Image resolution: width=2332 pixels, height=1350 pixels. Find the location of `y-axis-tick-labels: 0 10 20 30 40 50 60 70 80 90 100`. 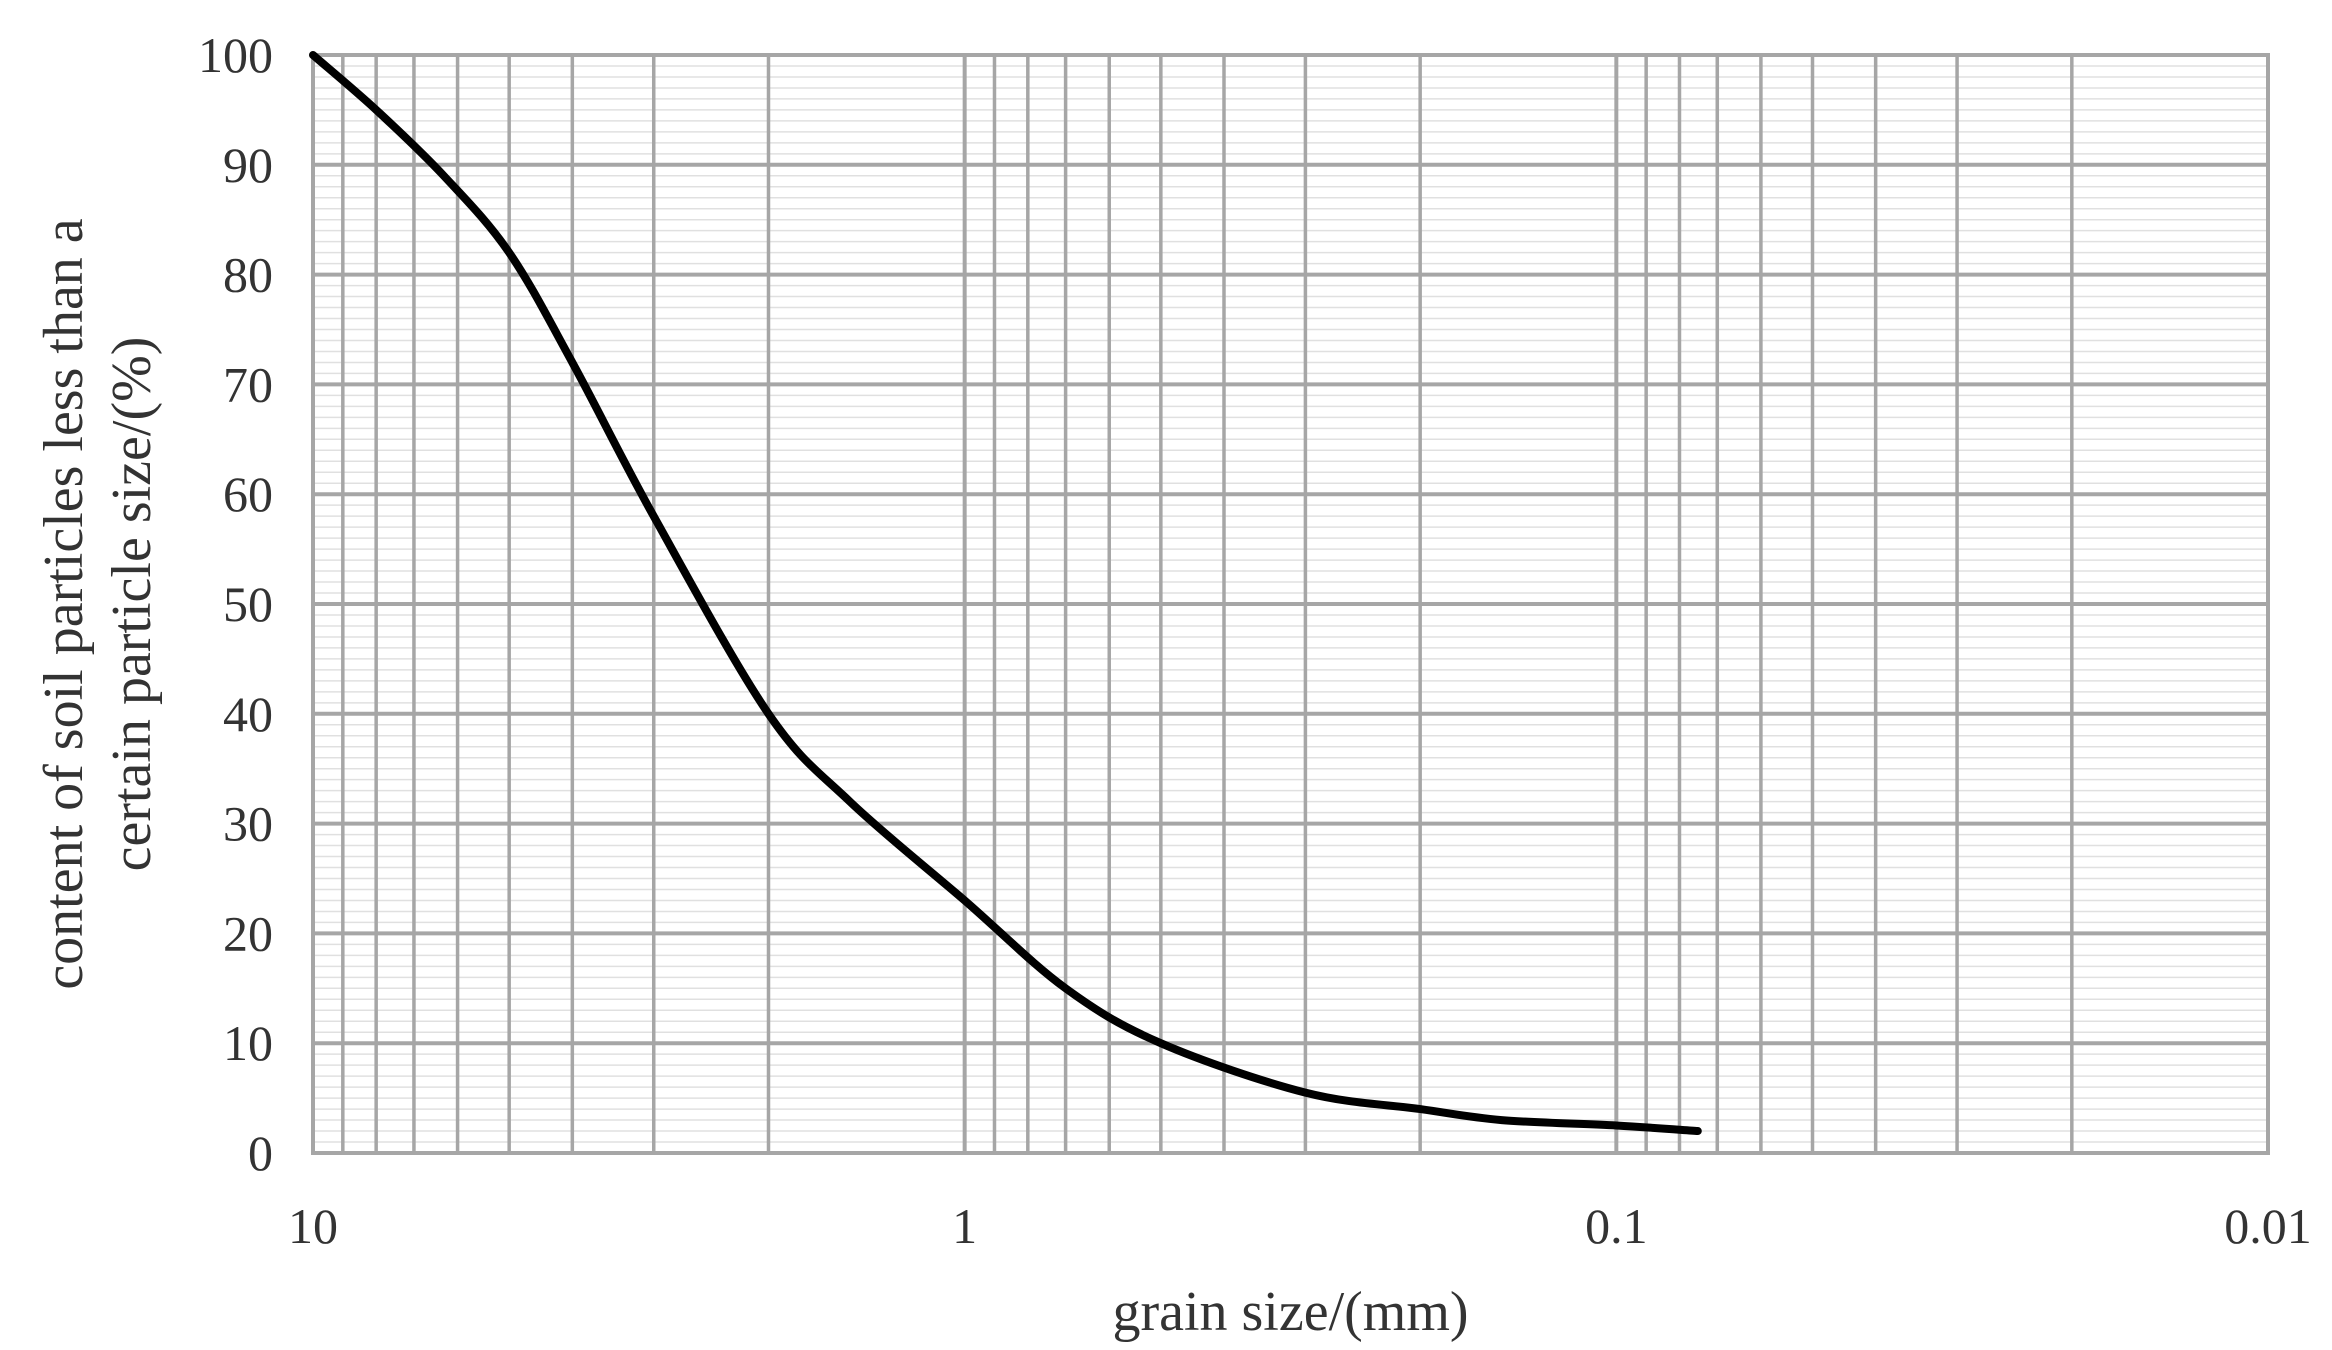

y-axis-tick-labels: 0 10 20 30 40 50 60 70 80 90 100 is located at coordinates (235, 604).